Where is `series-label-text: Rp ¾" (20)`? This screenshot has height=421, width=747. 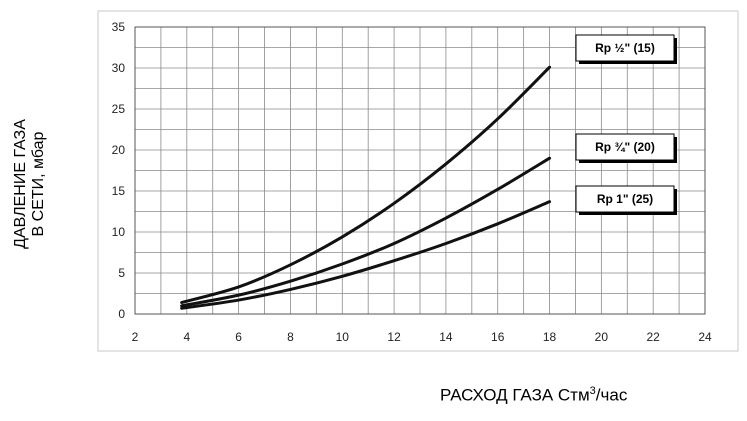 series-label-text: Rp ¾" (20) is located at coordinates (625, 147).